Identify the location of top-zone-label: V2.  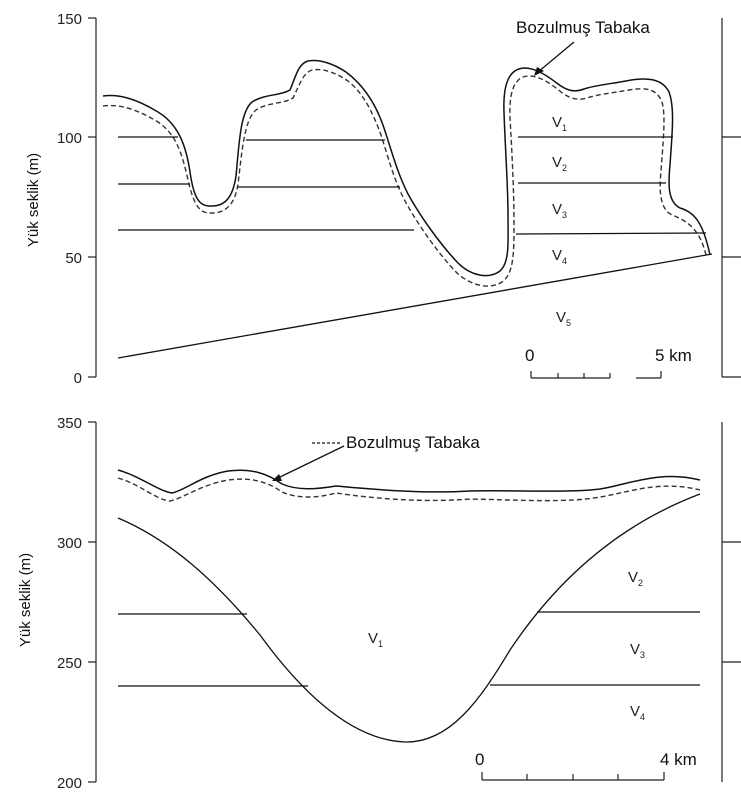
(559, 163).